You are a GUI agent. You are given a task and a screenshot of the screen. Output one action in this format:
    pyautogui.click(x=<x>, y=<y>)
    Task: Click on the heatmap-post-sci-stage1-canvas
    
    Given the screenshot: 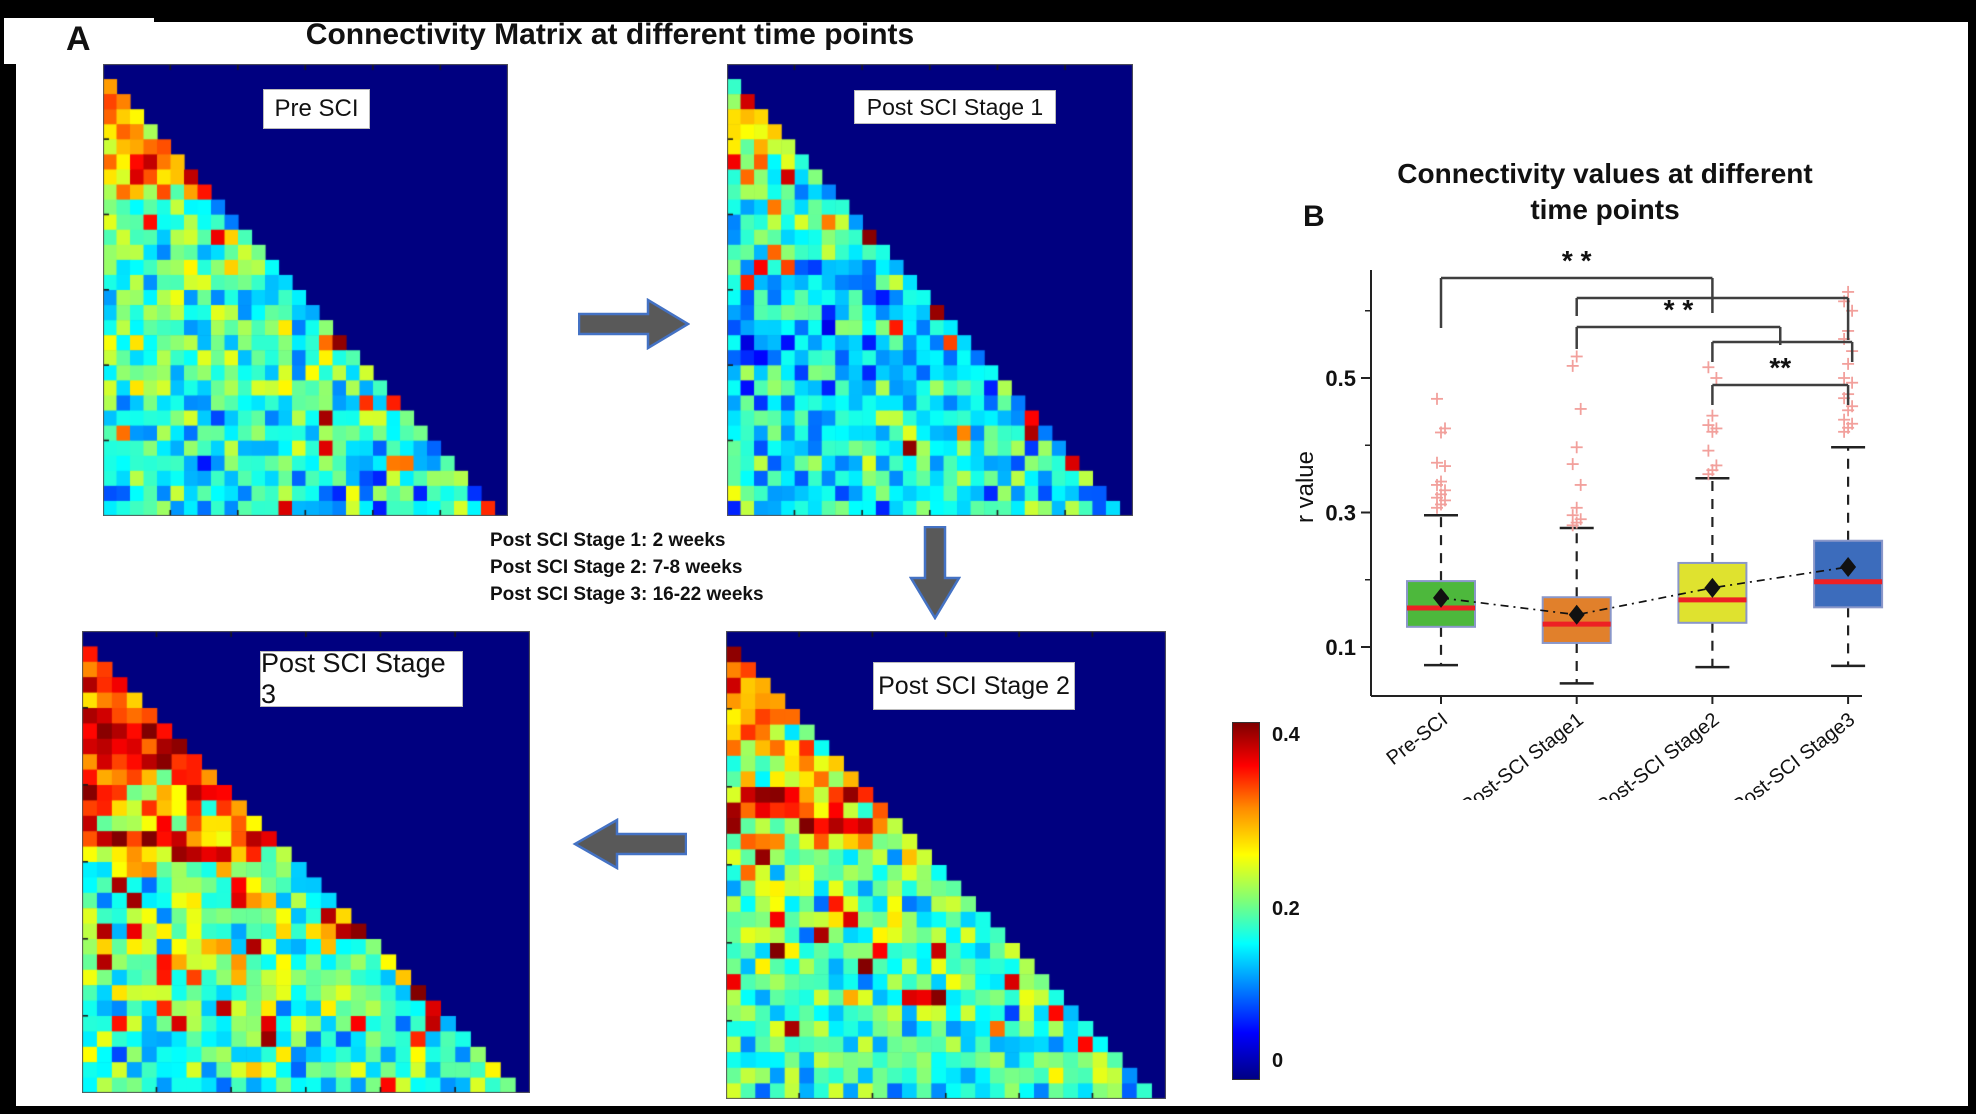 What is the action you would take?
    pyautogui.click(x=930, y=290)
    